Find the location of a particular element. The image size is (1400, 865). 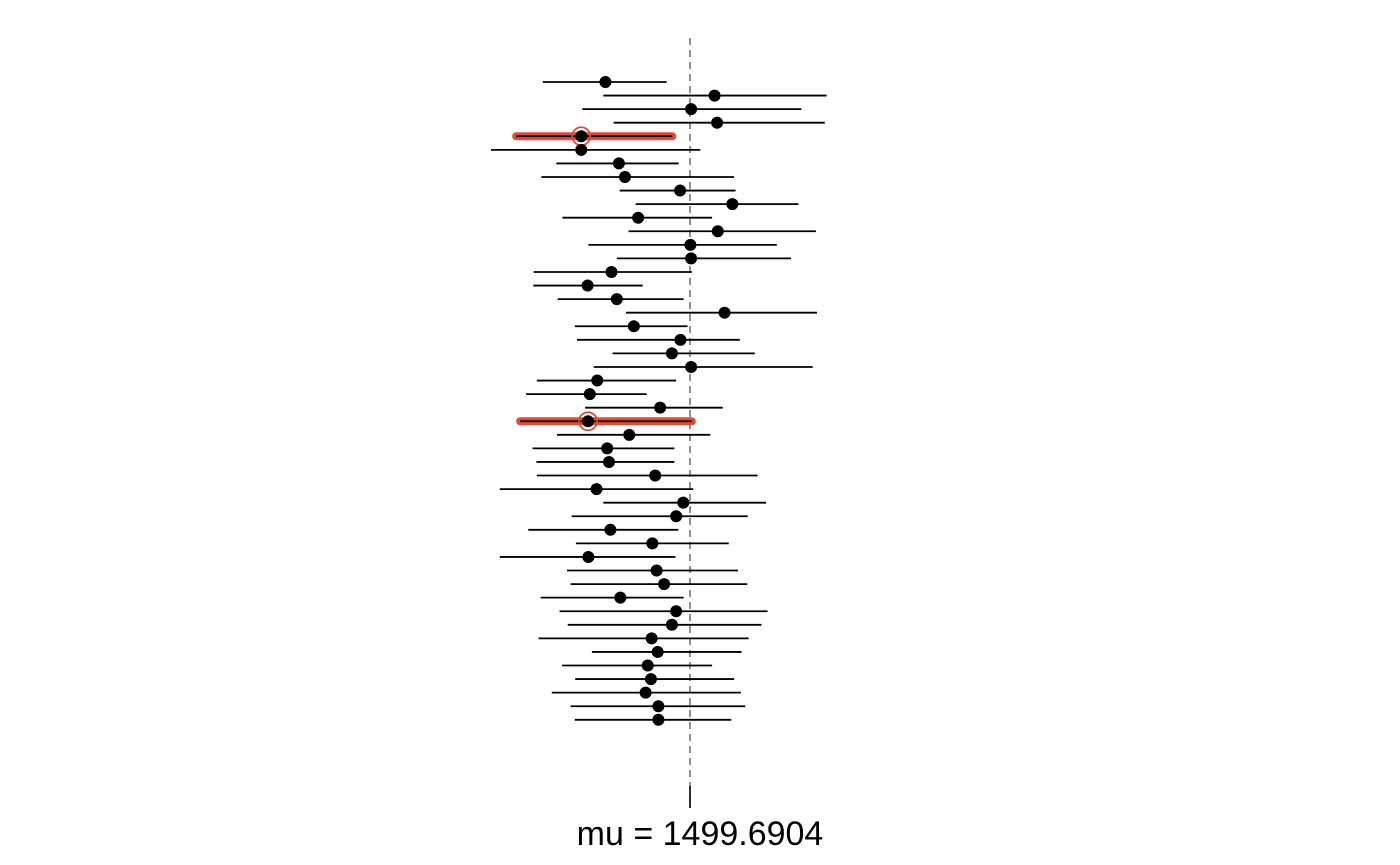

mu-value: 1499.6904 is located at coordinates (743, 834).